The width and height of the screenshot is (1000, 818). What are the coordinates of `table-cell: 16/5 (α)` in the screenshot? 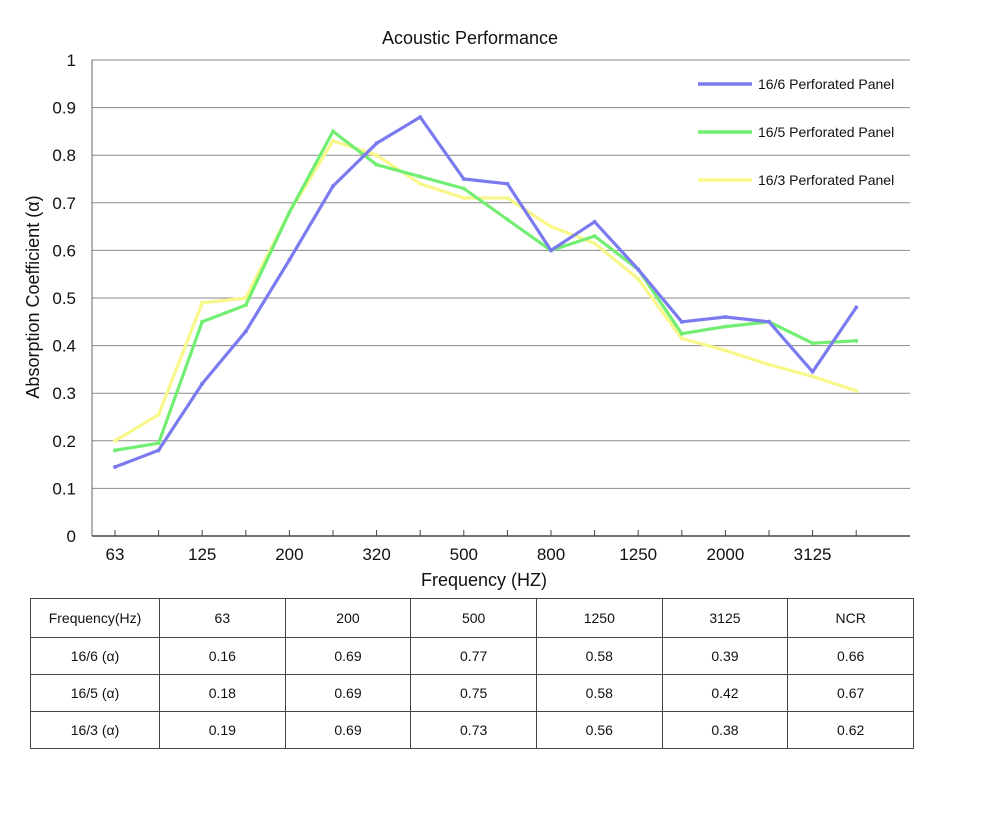 It's located at (95, 693).